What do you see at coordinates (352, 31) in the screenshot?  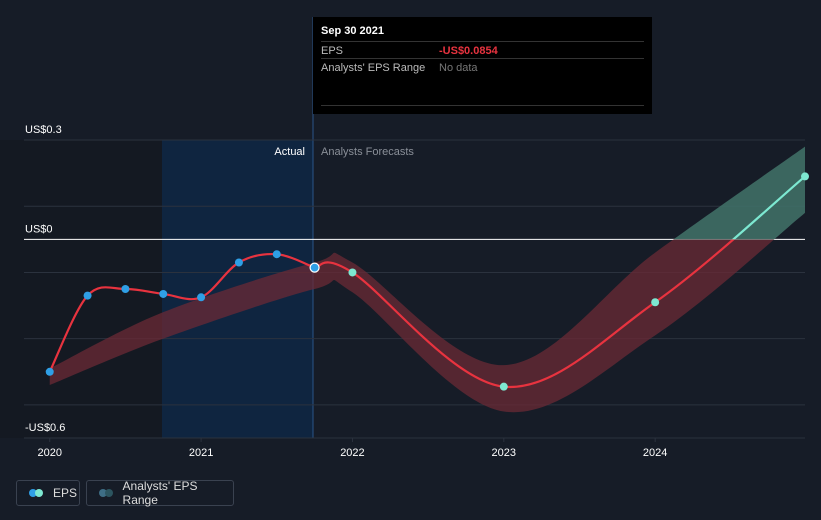 I see `tooltip-date: Sep 30 2021` at bounding box center [352, 31].